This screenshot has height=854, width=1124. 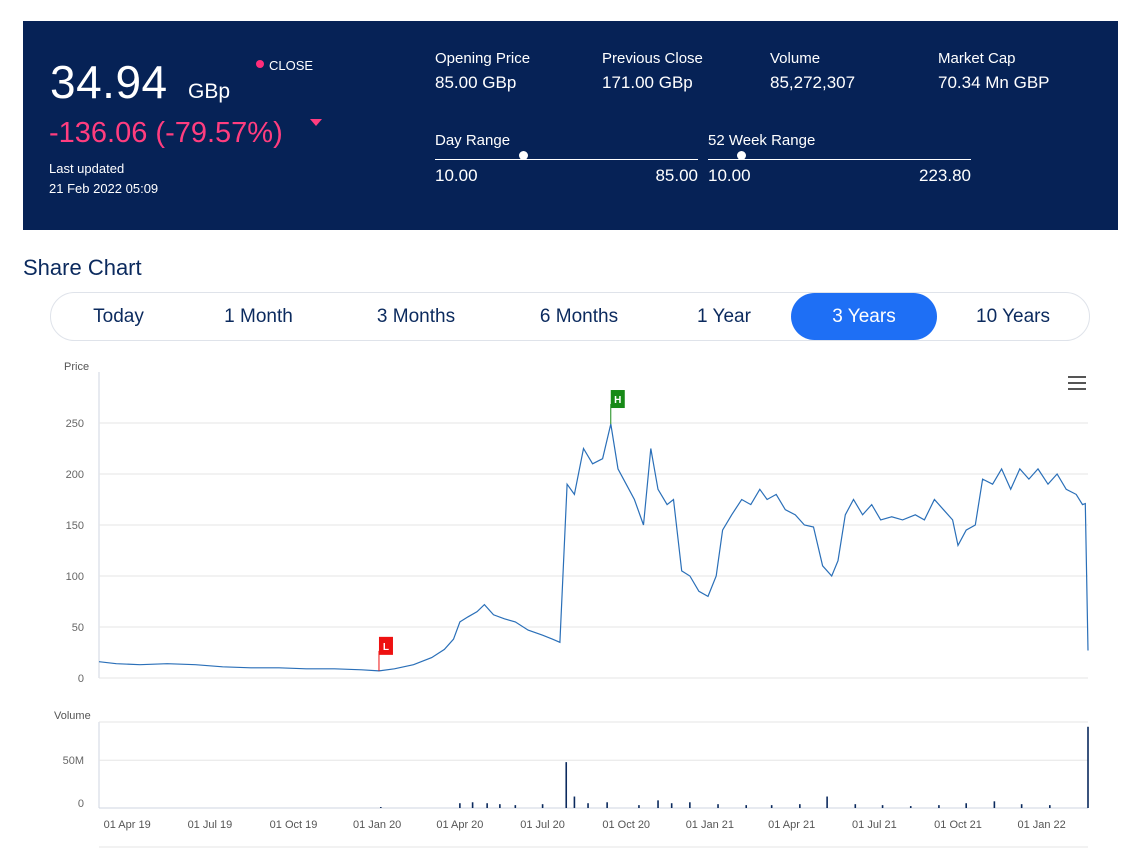 What do you see at coordinates (73, 761) in the screenshot?
I see `volume-tick-label: 50M` at bounding box center [73, 761].